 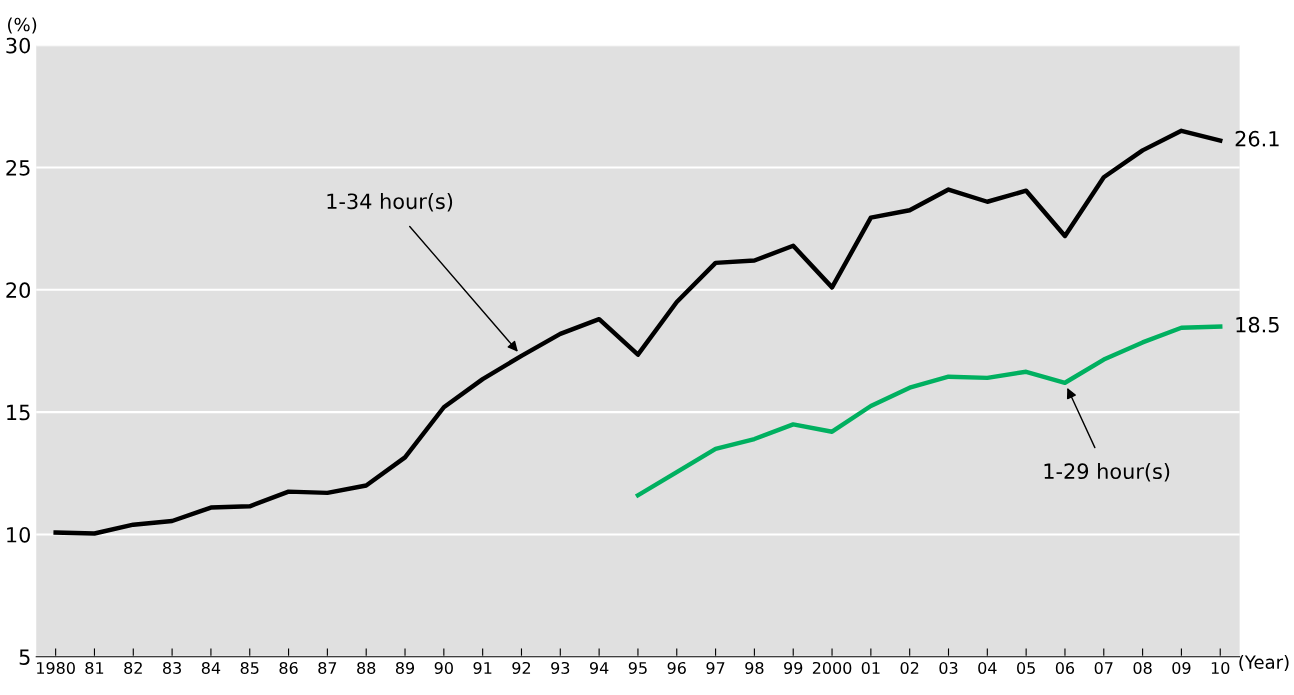 I want to click on data-label: 18.5, so click(x=1257, y=324).